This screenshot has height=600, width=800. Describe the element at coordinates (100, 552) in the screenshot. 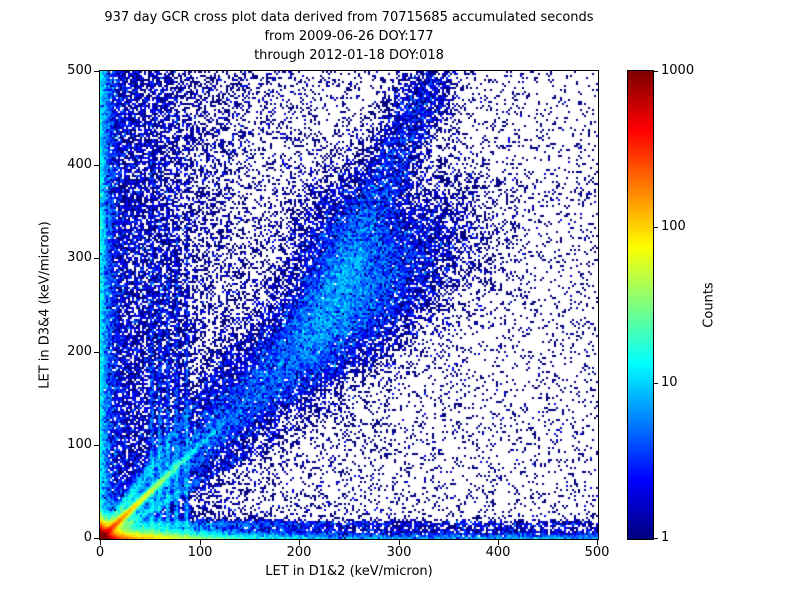

I see `x-tick-label: 0` at that location.